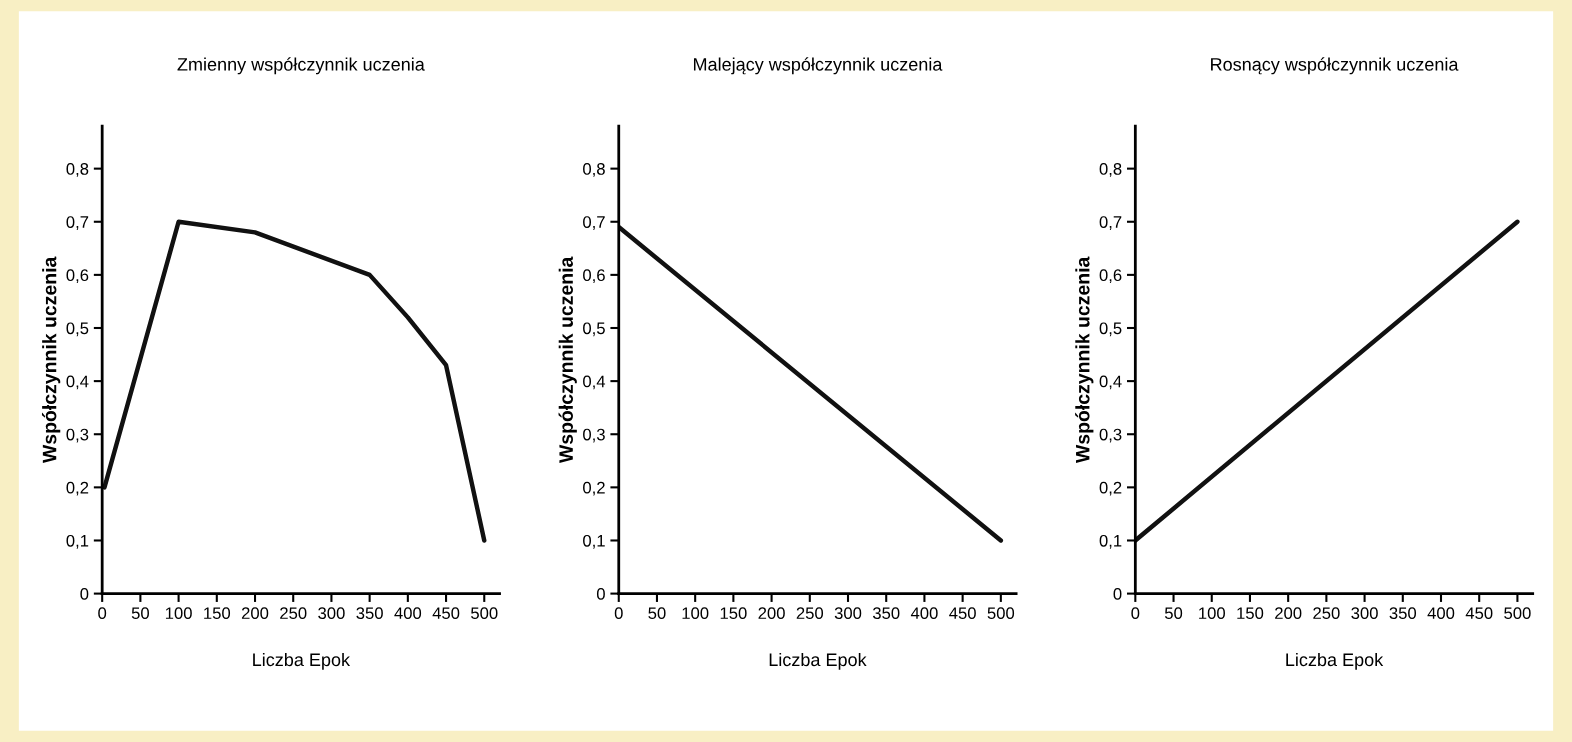 The width and height of the screenshot is (1572, 742). Describe the element at coordinates (818, 66) in the screenshot. I see `chart-title: Malejący współczynnik uczenia` at that location.